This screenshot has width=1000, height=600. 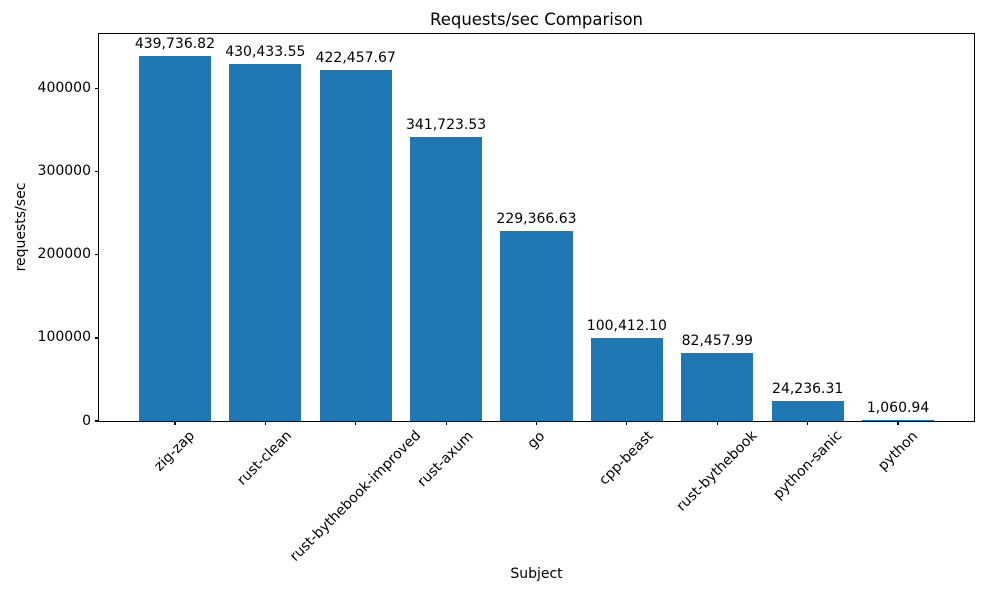 I want to click on bar-value-label: 1,060.94, so click(x=898, y=408).